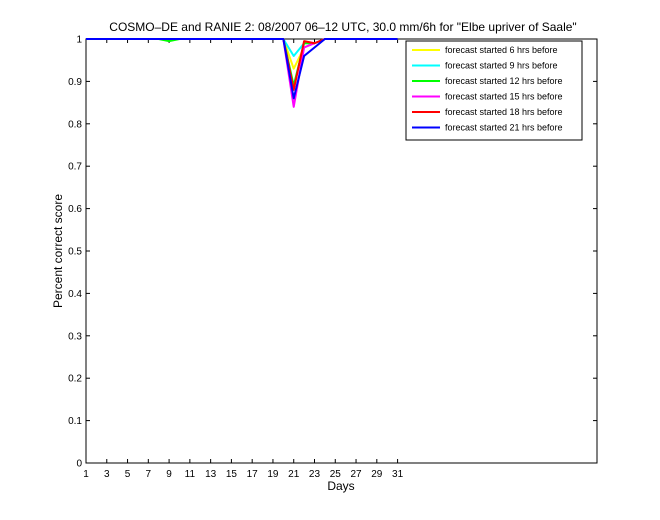  What do you see at coordinates (501, 66) in the screenshot?
I see `legend-label: forecast started 9 hrs before` at bounding box center [501, 66].